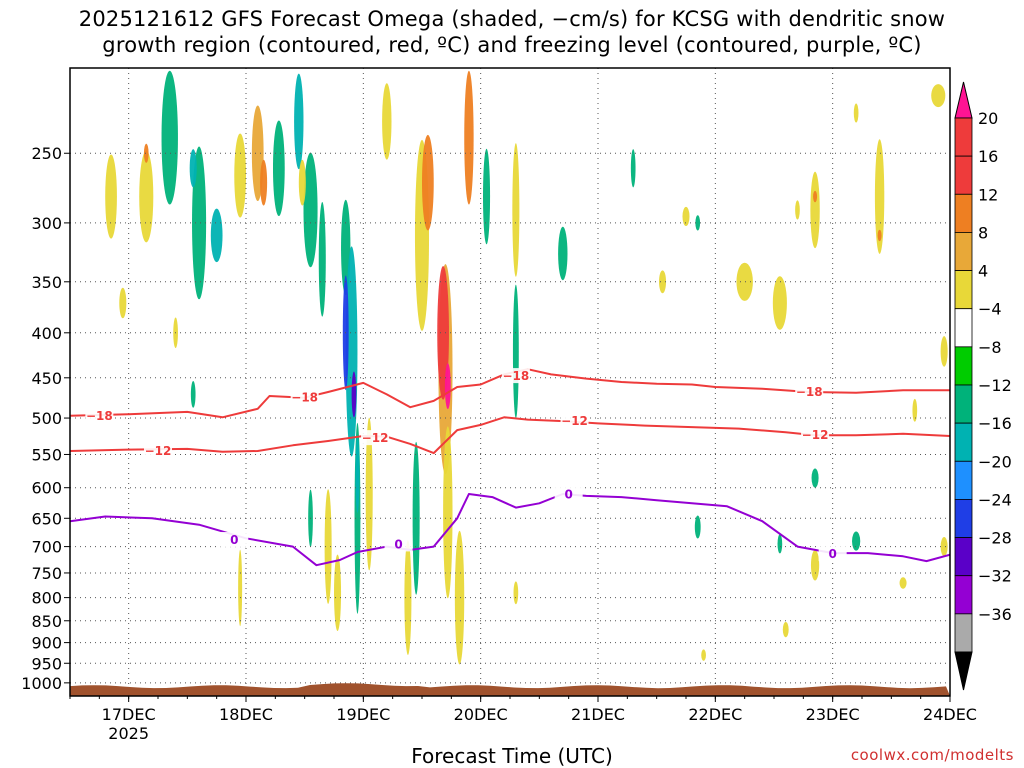  Describe the element at coordinates (46, 573) in the screenshot. I see `y-tick-label: 750` at that location.